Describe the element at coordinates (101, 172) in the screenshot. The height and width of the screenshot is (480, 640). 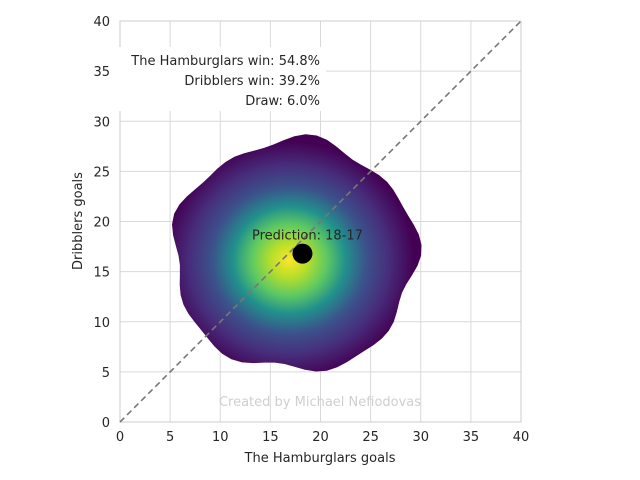
I see `y-tick-label: 25` at that location.